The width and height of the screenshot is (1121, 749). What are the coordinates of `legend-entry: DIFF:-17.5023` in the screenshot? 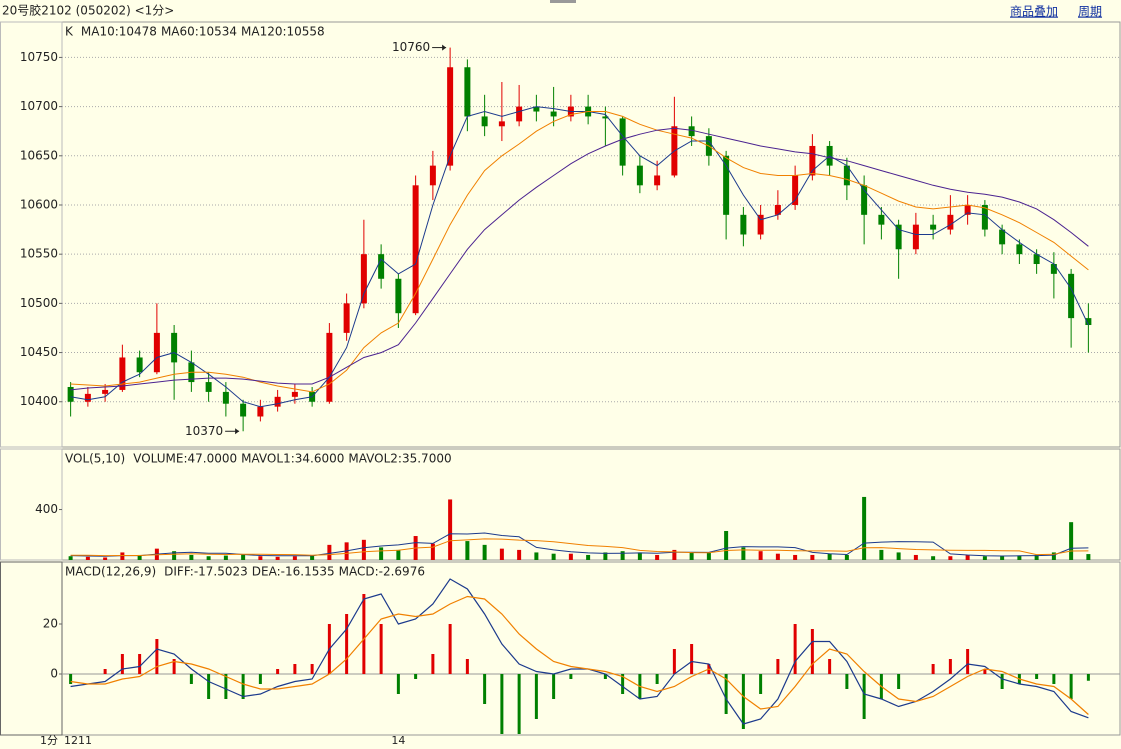 It's located at (206, 572).